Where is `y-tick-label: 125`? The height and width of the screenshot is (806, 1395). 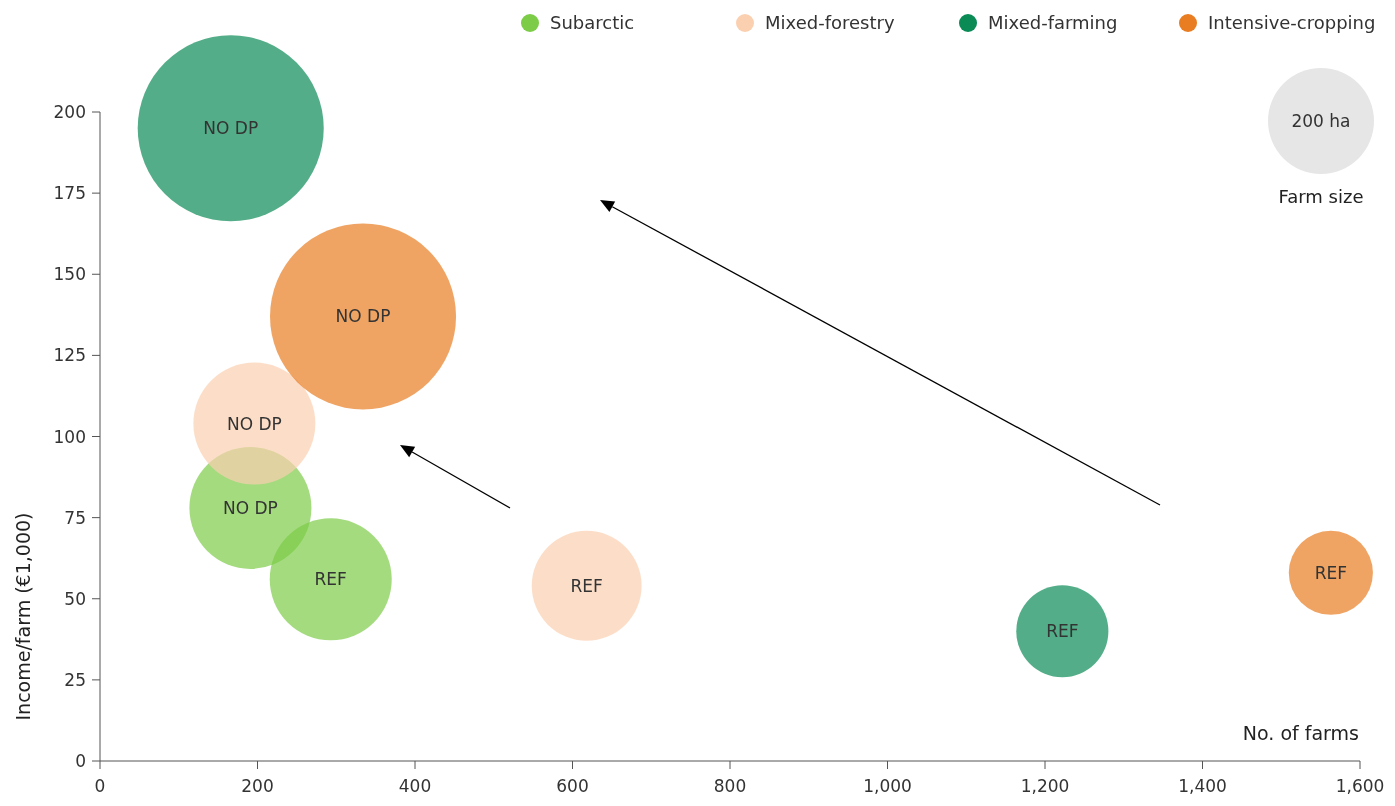
y-tick-label: 125 is located at coordinates (69, 355).